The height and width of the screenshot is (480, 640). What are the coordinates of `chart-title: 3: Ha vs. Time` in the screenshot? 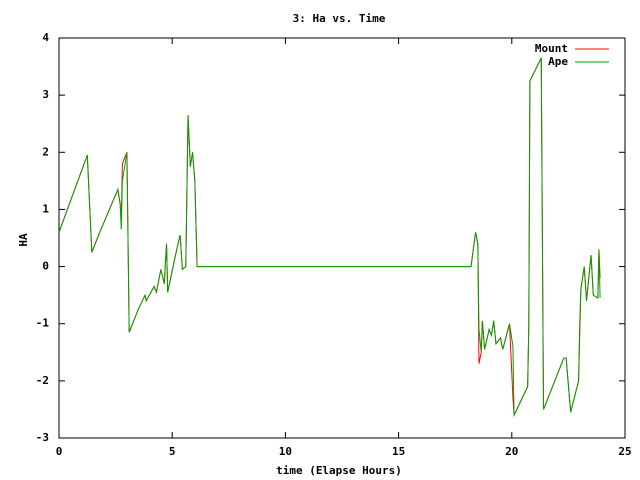 It's located at (339, 18).